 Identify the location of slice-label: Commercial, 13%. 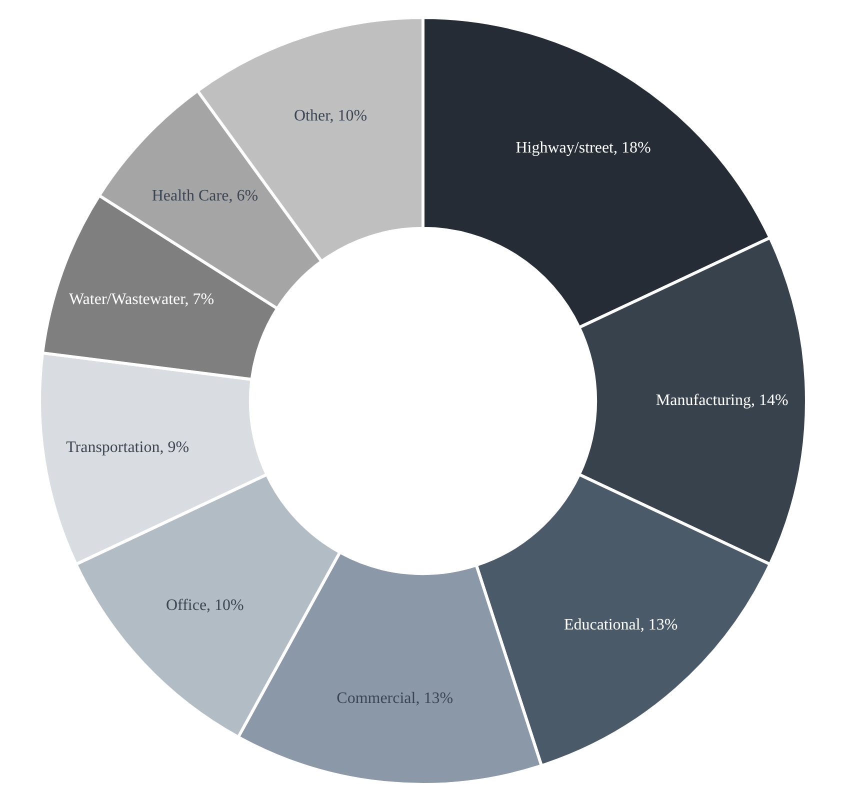
(395, 699).